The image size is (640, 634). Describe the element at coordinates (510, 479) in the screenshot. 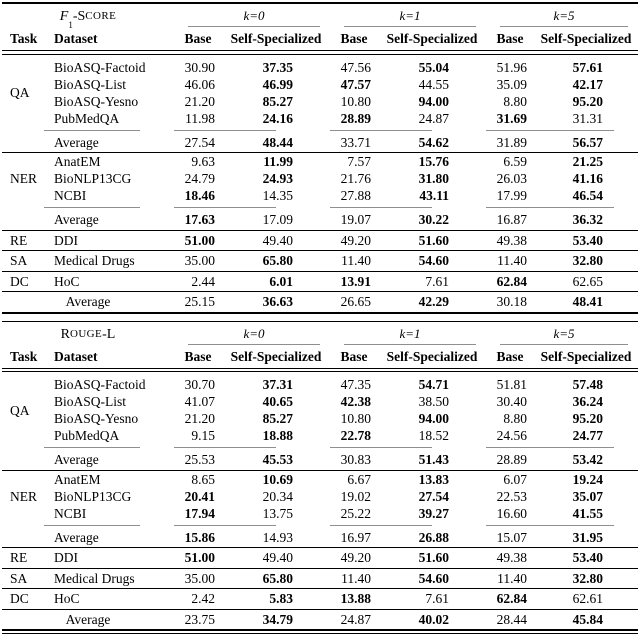

I see `score-cell: 6.07` at that location.